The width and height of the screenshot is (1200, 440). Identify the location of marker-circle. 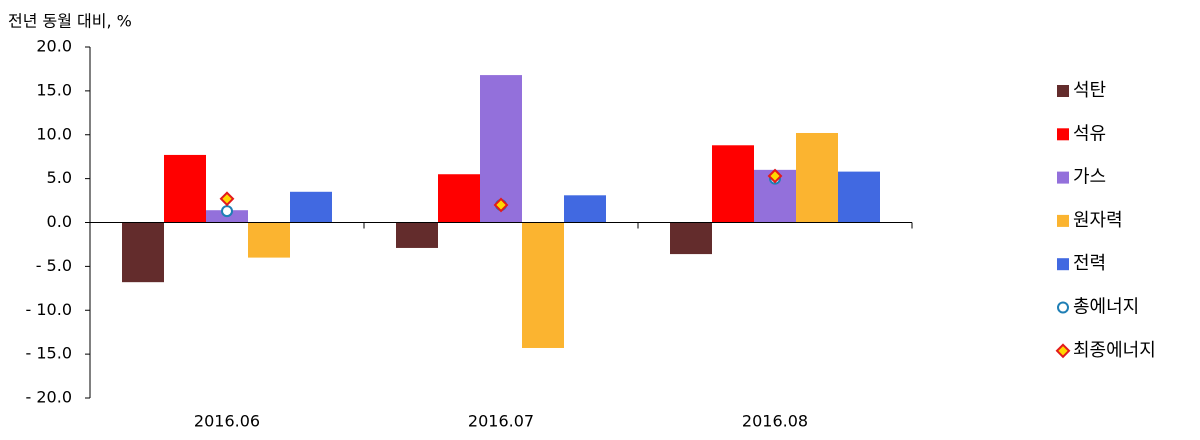
(227, 211).